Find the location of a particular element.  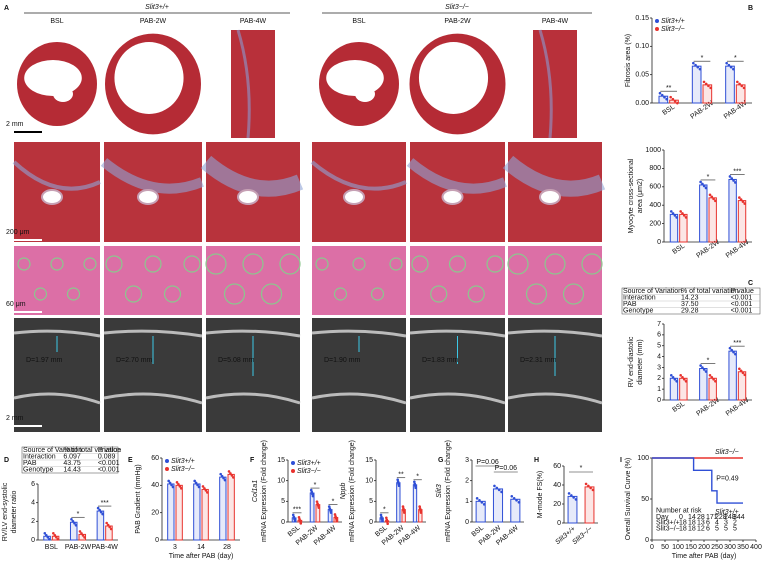

legend-label: Slit3−/− is located at coordinates (673, 29).